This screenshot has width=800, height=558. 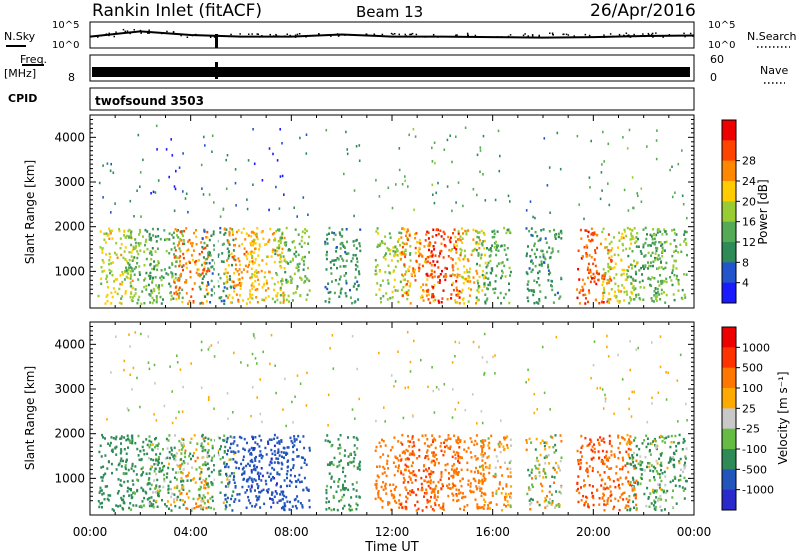 What do you see at coordinates (149, 101) in the screenshot?
I see `cpid-value: twofsound 3503` at bounding box center [149, 101].